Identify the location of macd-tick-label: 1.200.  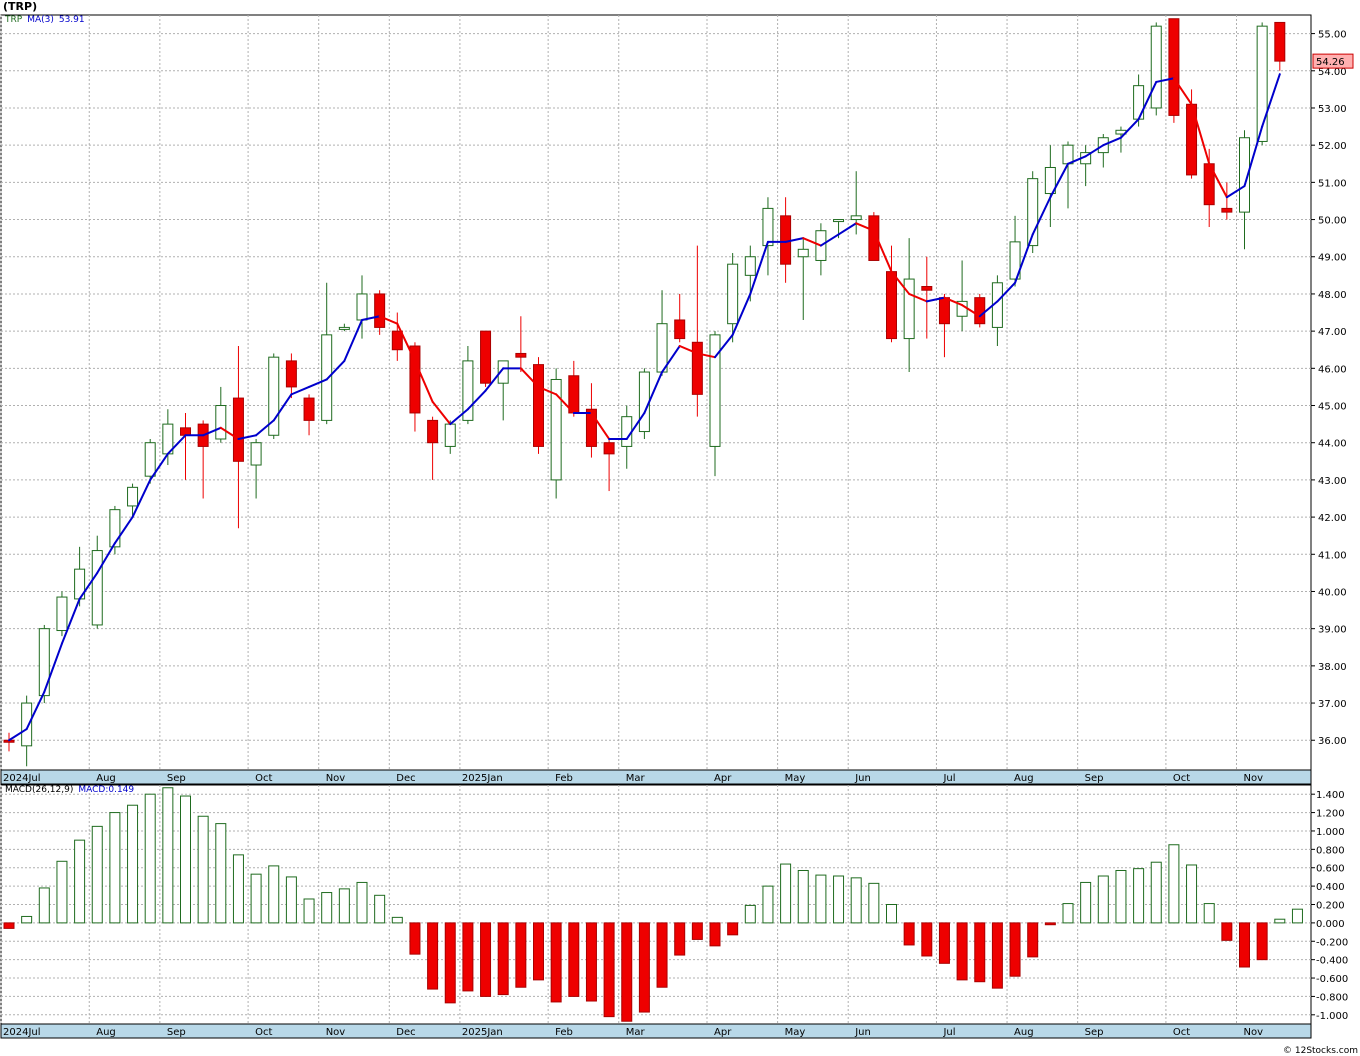
(1330, 814).